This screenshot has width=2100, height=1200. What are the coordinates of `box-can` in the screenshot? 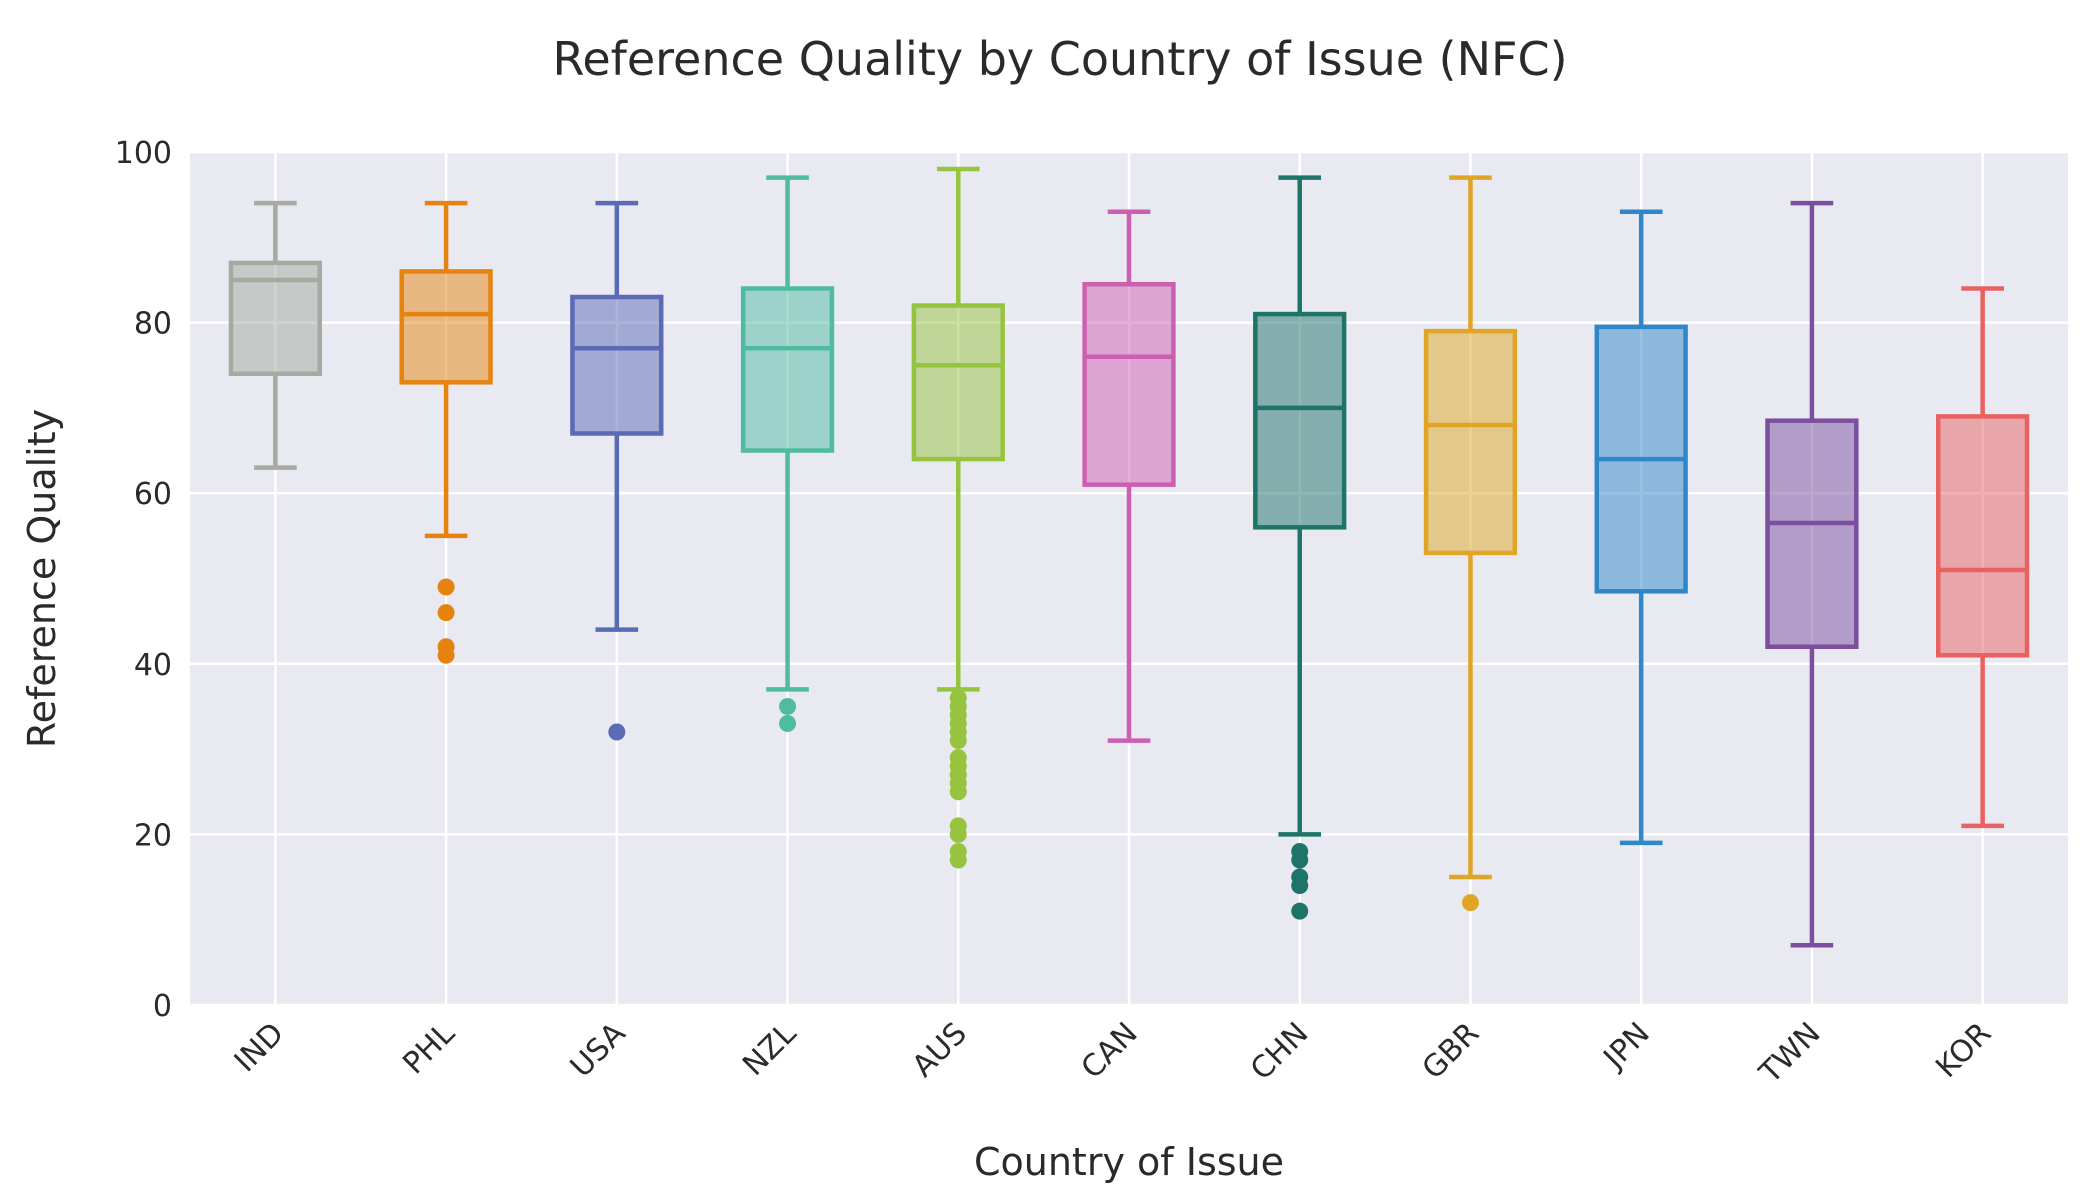 It's located at (1129, 476).